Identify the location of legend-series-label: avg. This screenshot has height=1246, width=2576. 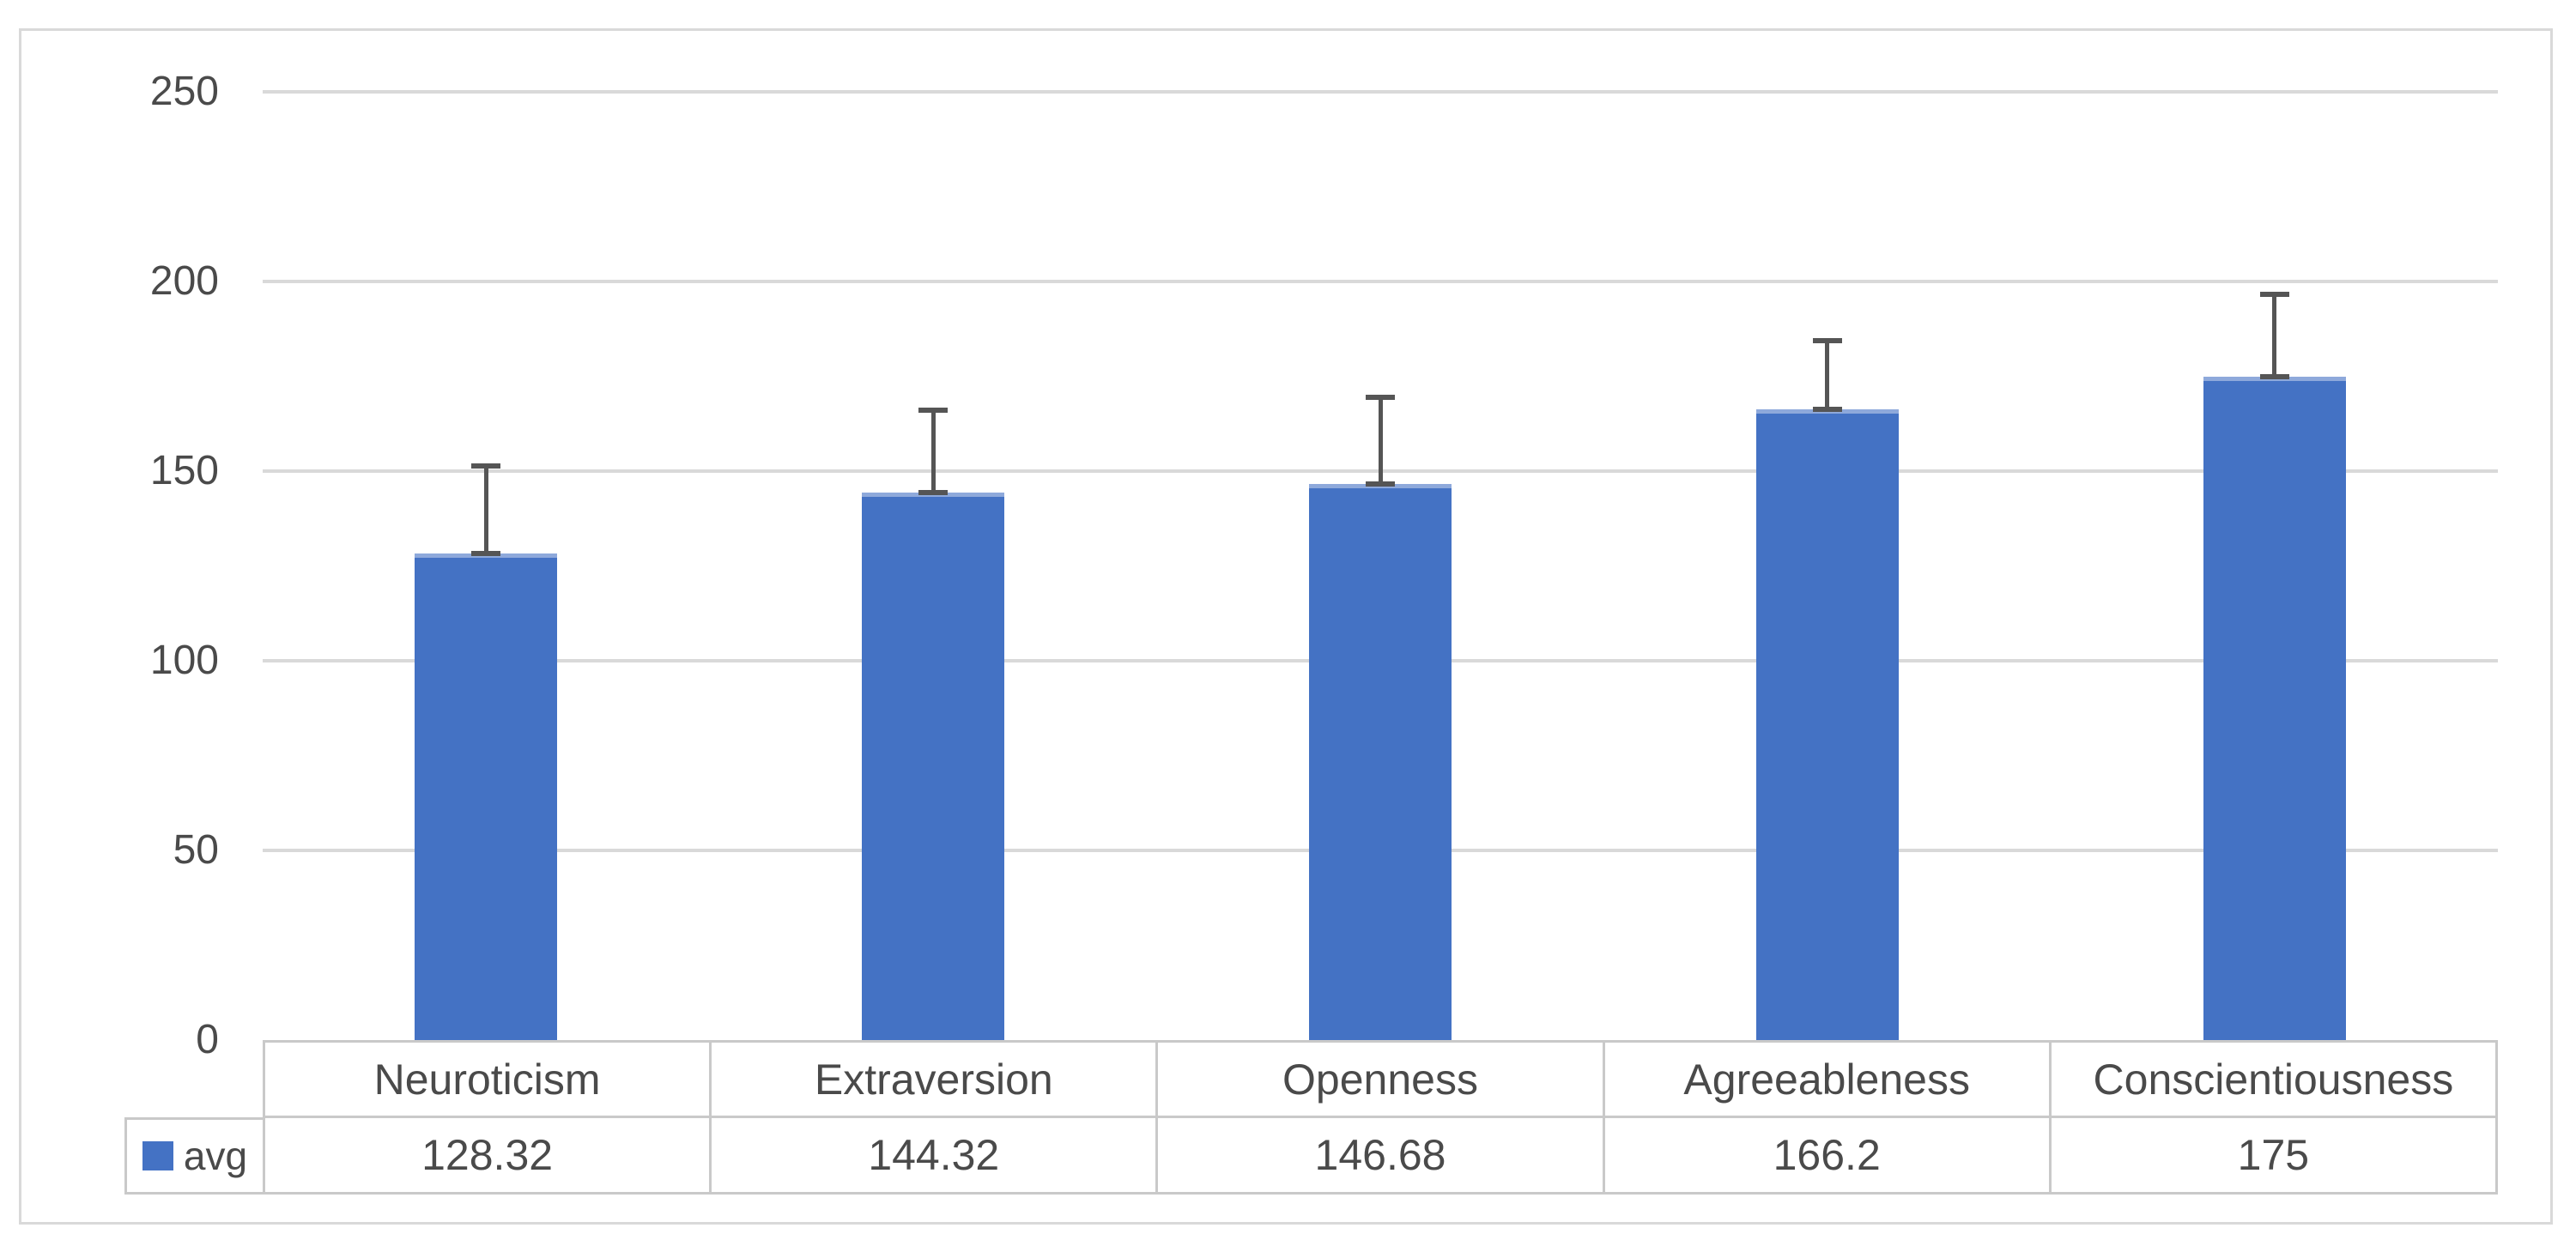
(215, 1156).